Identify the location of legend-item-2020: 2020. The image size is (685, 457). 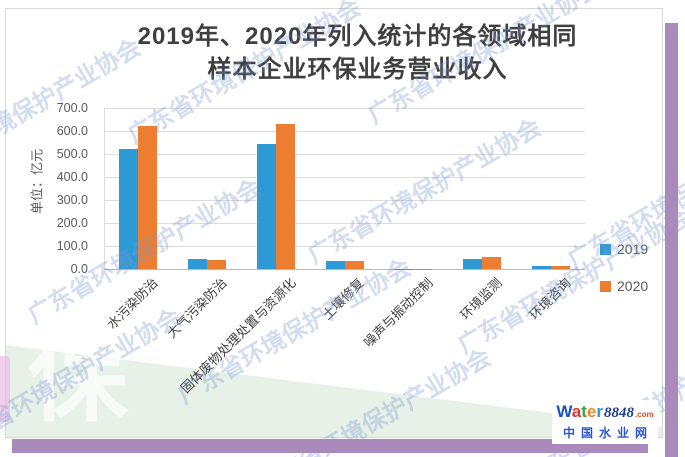
(624, 286).